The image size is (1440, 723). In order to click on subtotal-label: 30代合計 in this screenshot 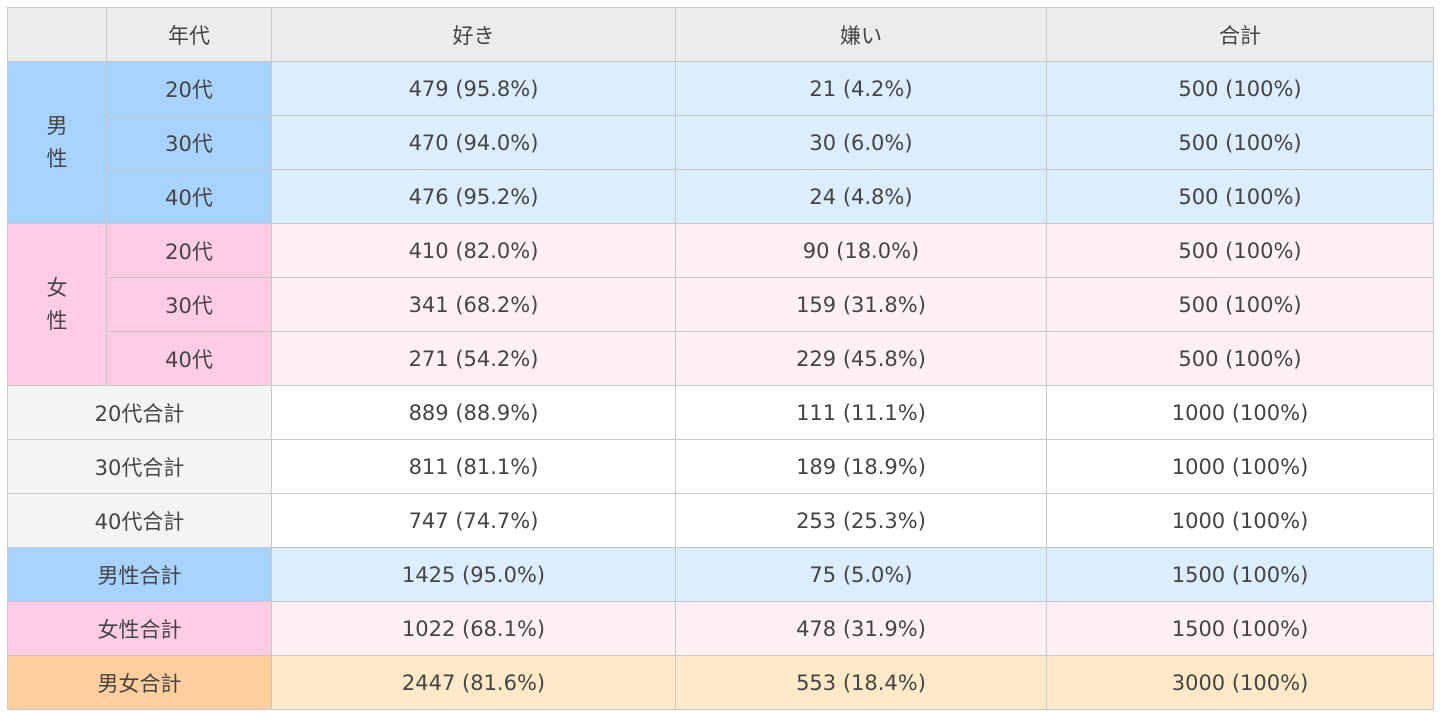, I will do `click(139, 466)`.